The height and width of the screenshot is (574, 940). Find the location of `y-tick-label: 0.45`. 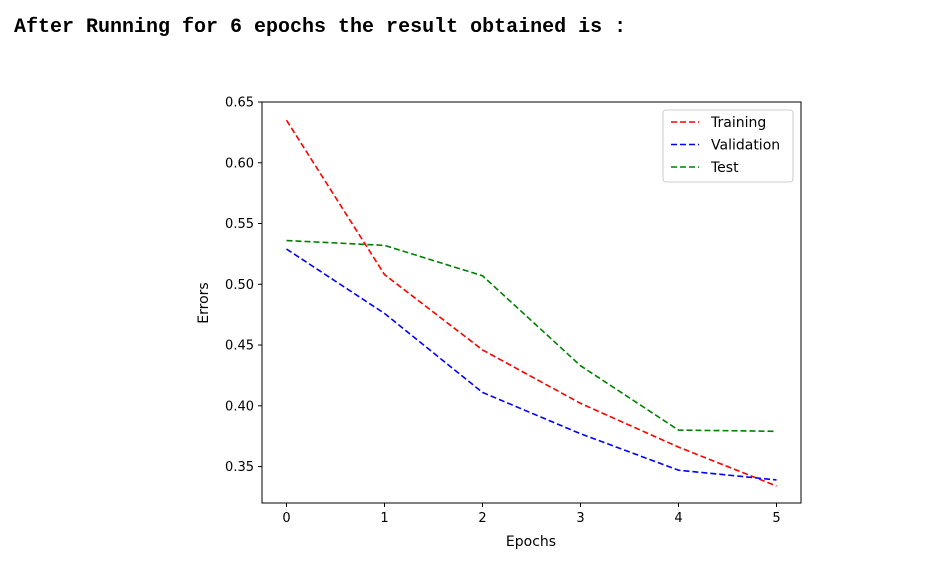

y-tick-label: 0.45 is located at coordinates (239, 346).